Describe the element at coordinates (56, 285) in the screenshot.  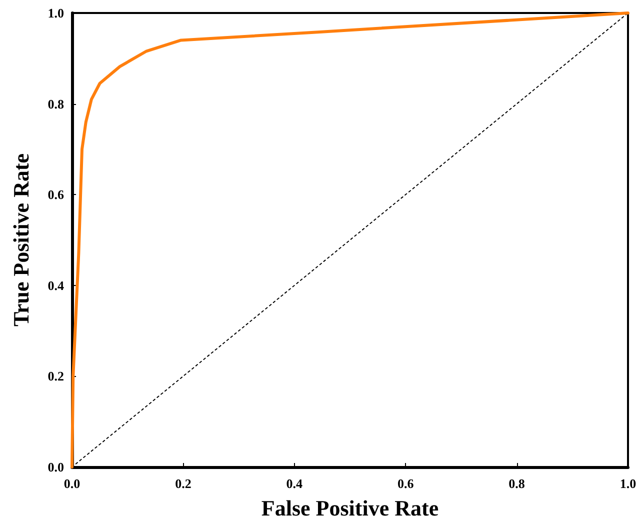
I see `y-tick-label: 0.4` at that location.